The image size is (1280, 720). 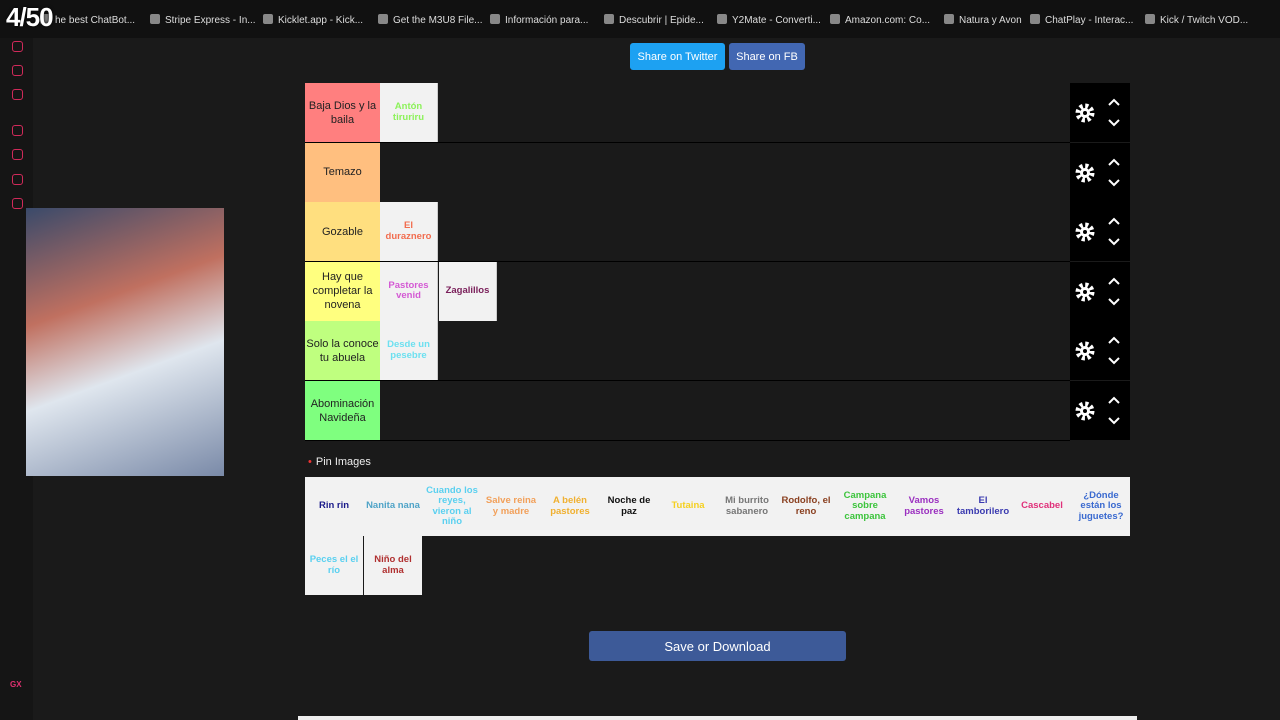 I want to click on sidebar: GX, so click(x=16, y=379).